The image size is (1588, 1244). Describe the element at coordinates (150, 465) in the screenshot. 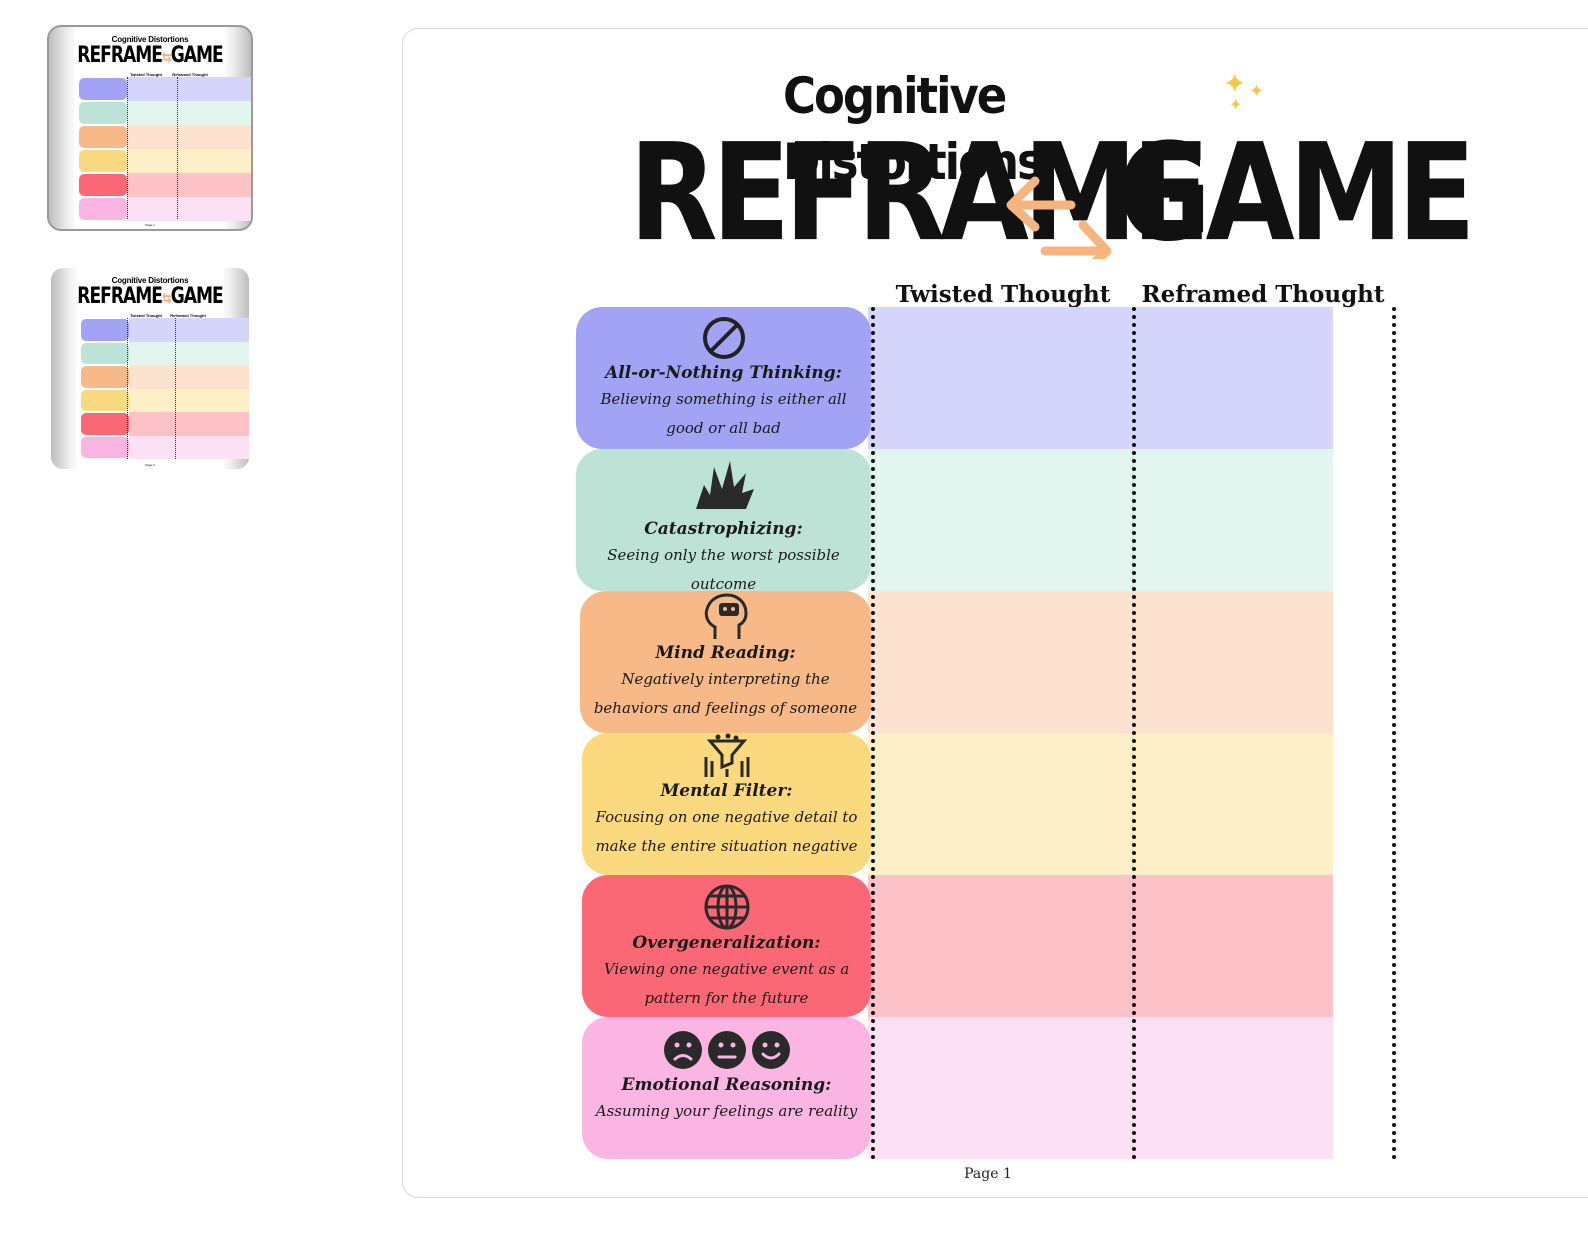

I see `thumbnail-page-number: Page 2` at that location.